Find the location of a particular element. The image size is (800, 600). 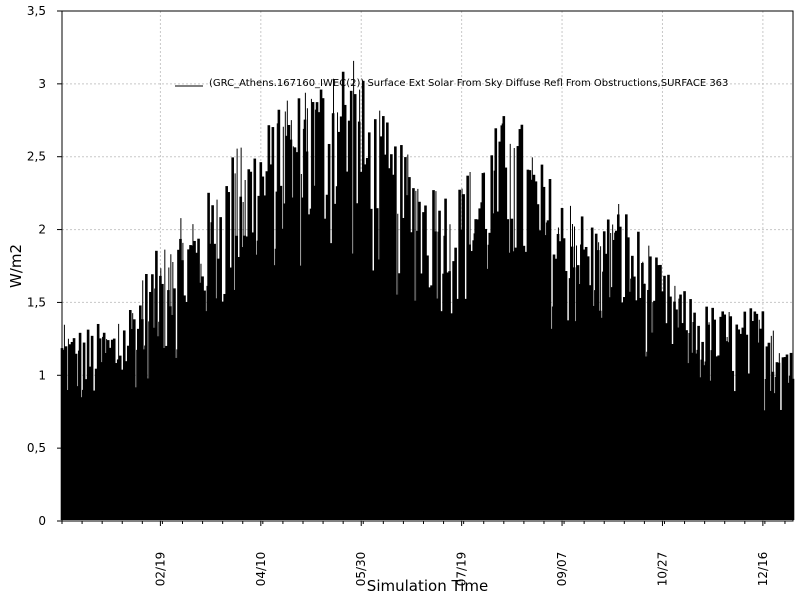

y-tick-label: 0,5 is located at coordinates (36, 448).